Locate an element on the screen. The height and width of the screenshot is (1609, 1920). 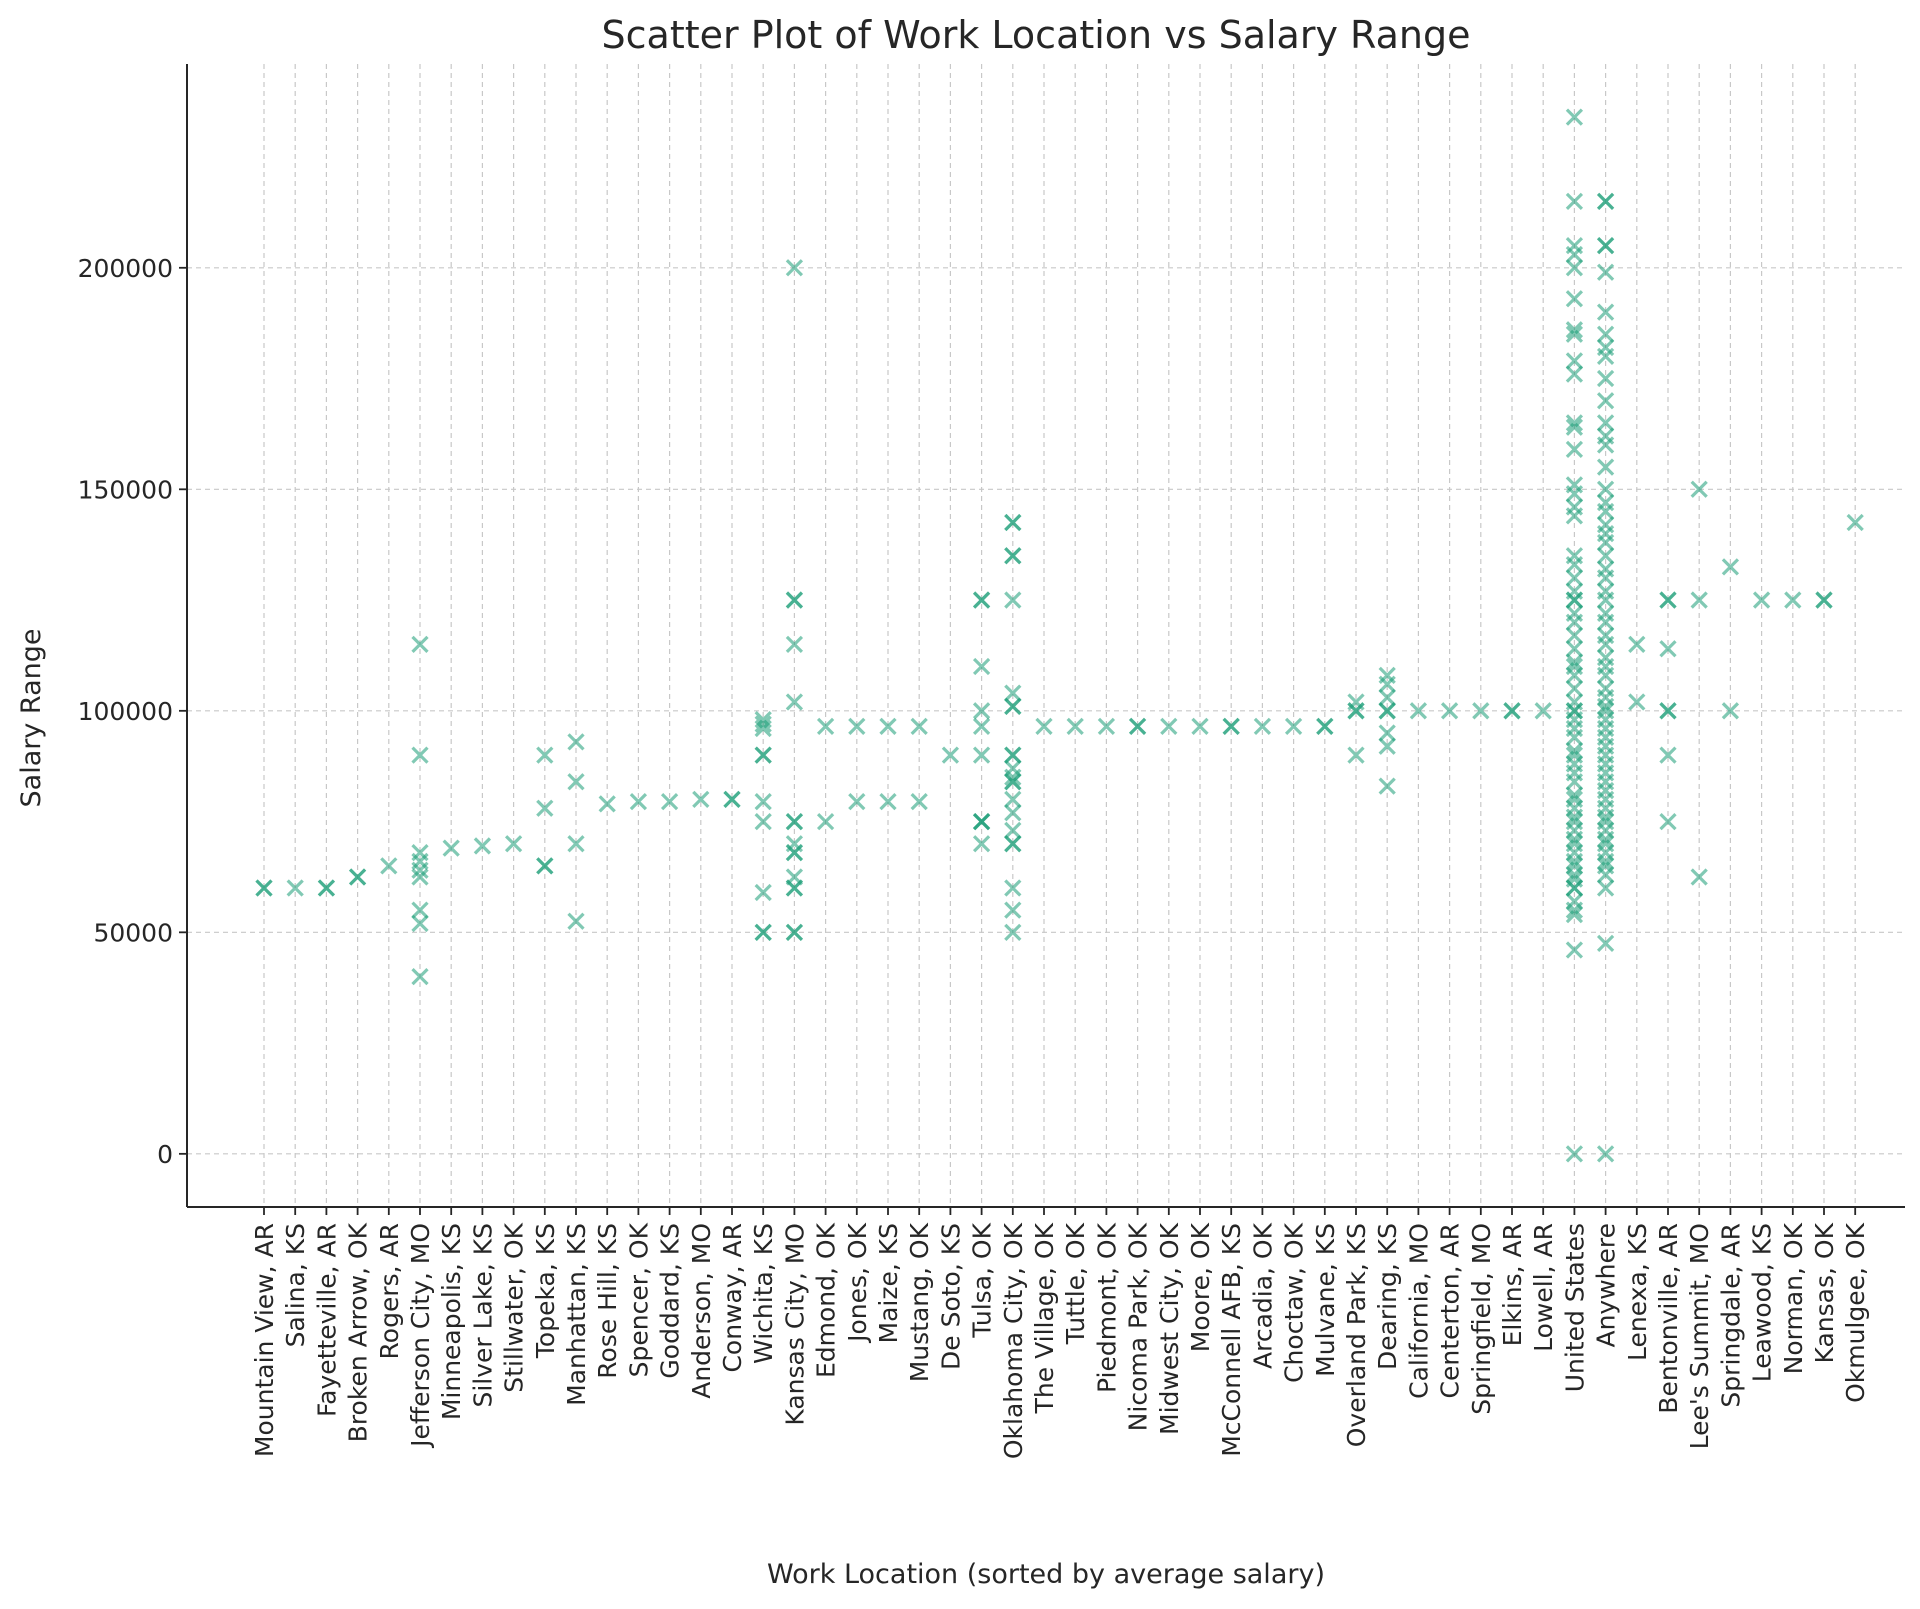
x-tick-label: Okmulgee, OK is located at coordinates (1855, 1312).